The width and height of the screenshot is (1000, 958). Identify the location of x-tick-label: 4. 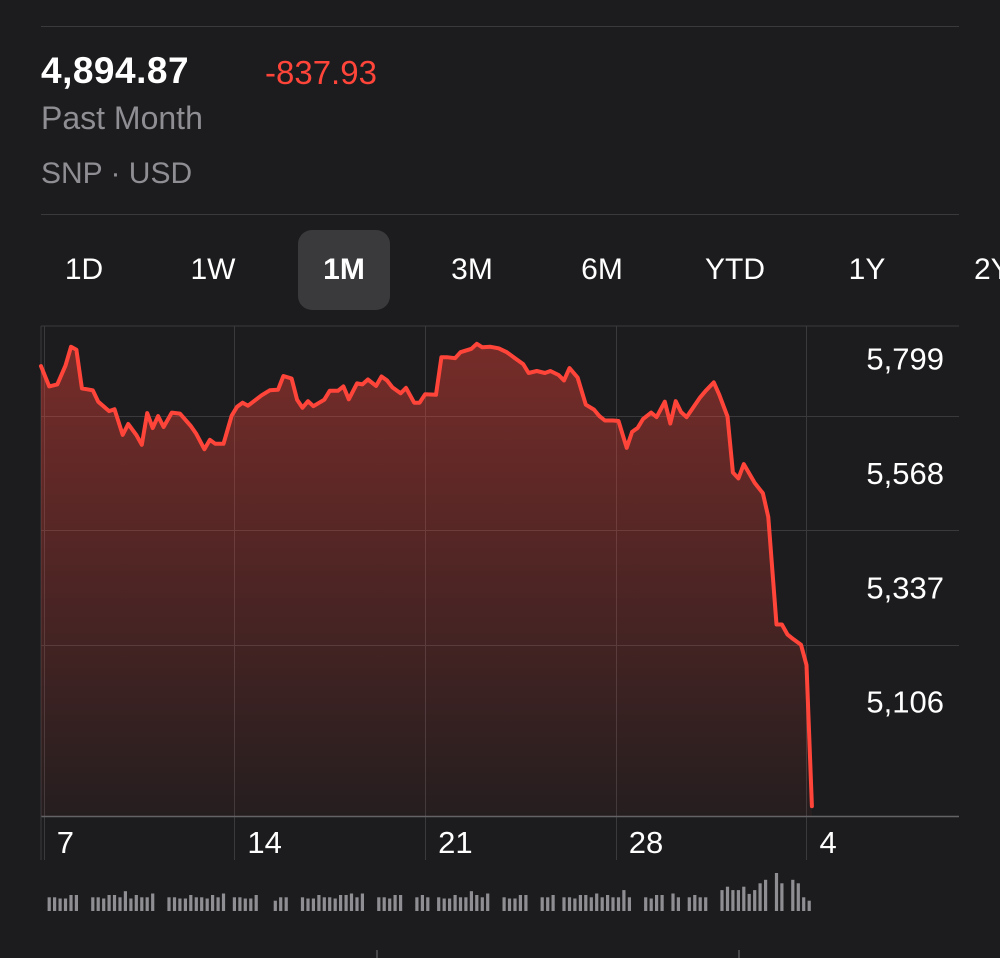
(827, 842).